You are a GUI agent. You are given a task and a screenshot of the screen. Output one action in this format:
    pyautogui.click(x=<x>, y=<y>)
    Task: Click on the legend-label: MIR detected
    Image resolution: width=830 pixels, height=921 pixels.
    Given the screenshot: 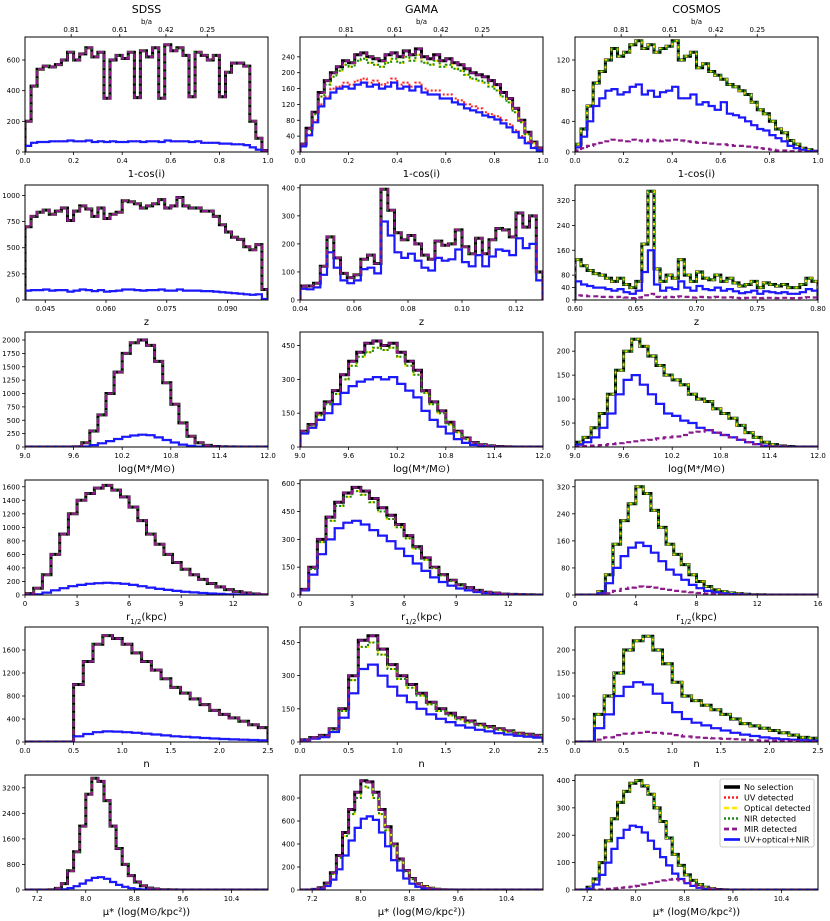 What is the action you would take?
    pyautogui.click(x=770, y=829)
    